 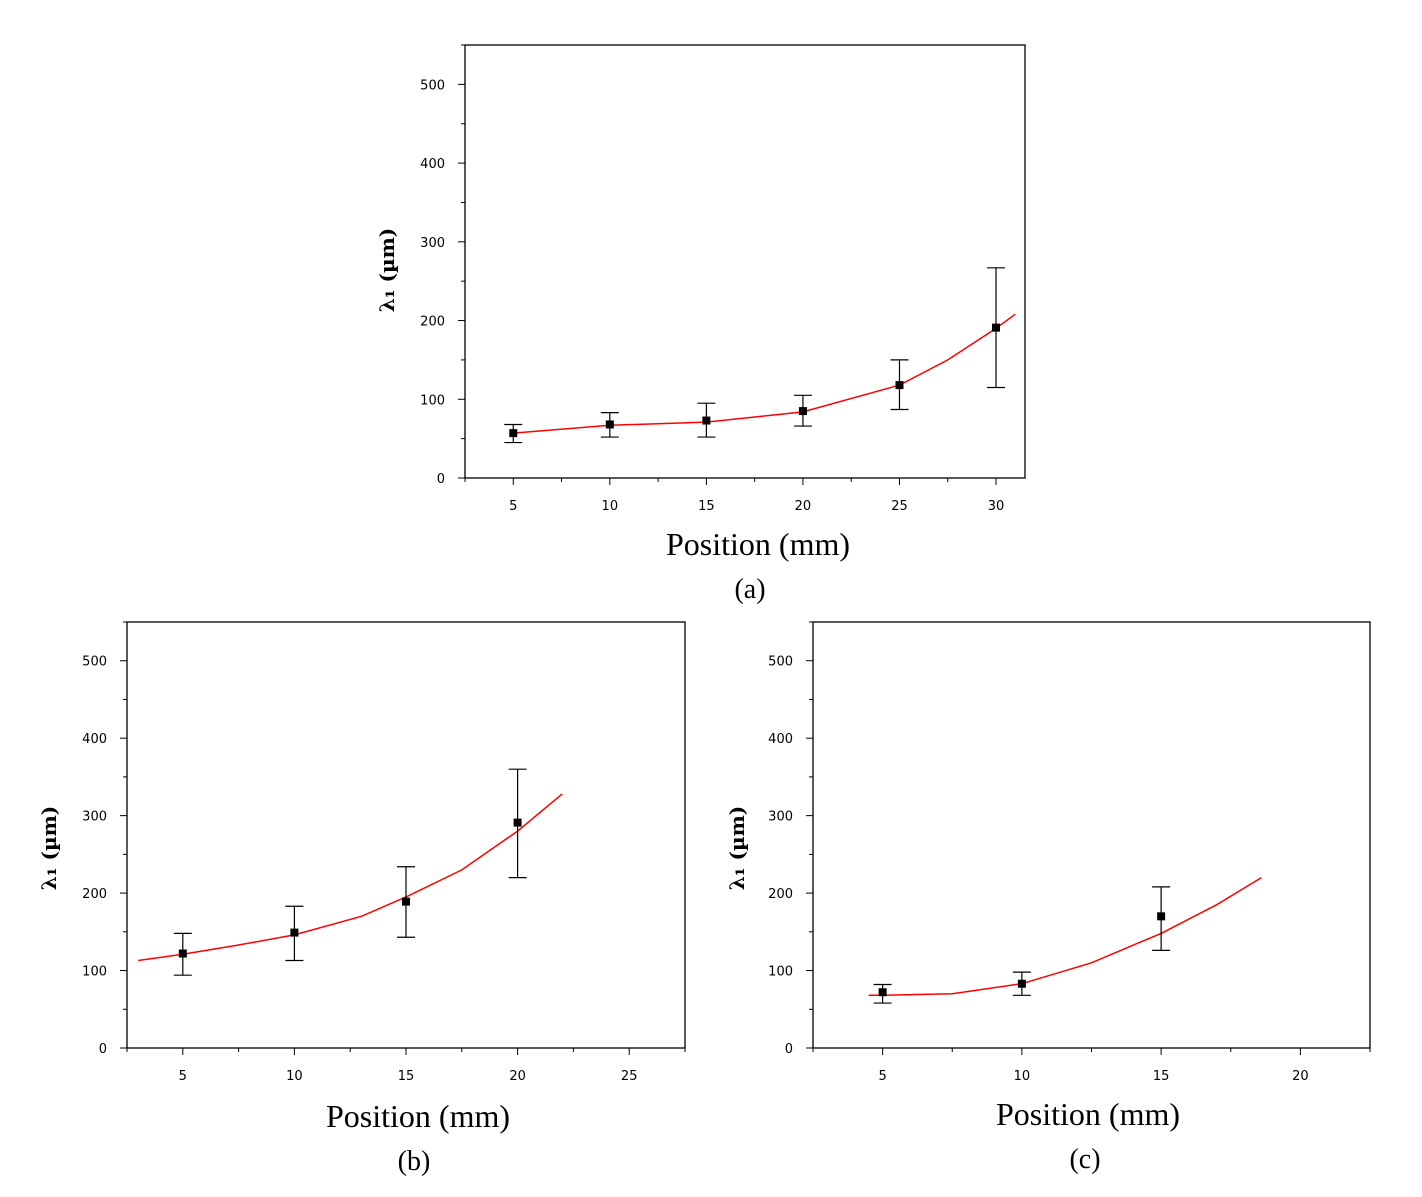 What do you see at coordinates (1084, 1159) in the screenshot?
I see `panel-label: (c)` at bounding box center [1084, 1159].